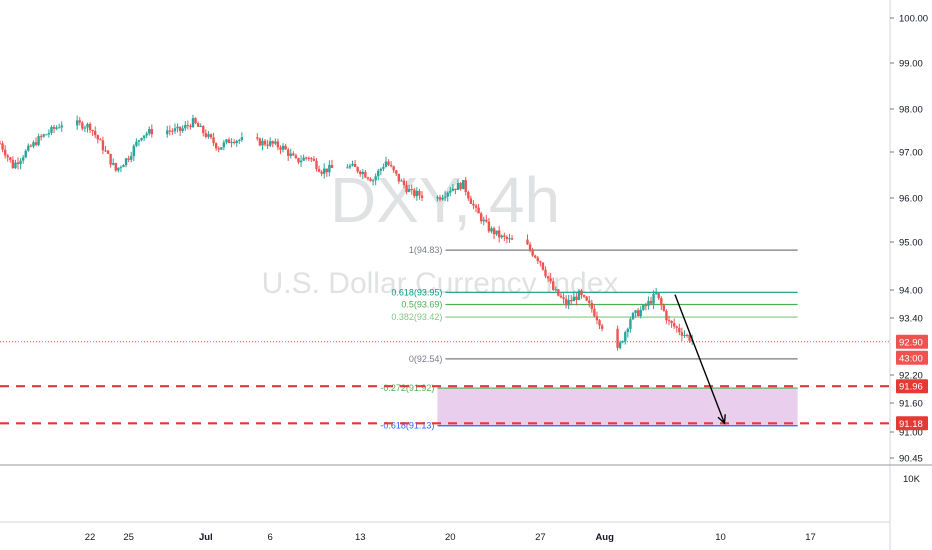  Describe the element at coordinates (407, 426) in the screenshot. I see `fib-level-label: -0.618(91.13)` at that location.